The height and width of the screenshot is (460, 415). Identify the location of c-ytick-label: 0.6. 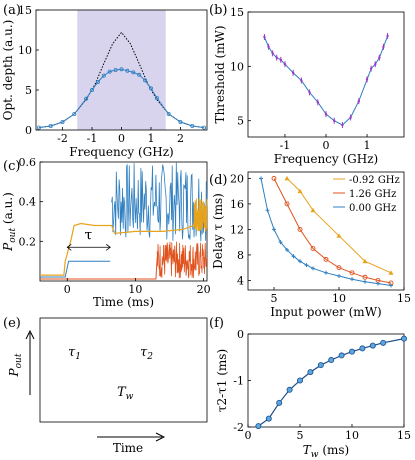
(28, 162).